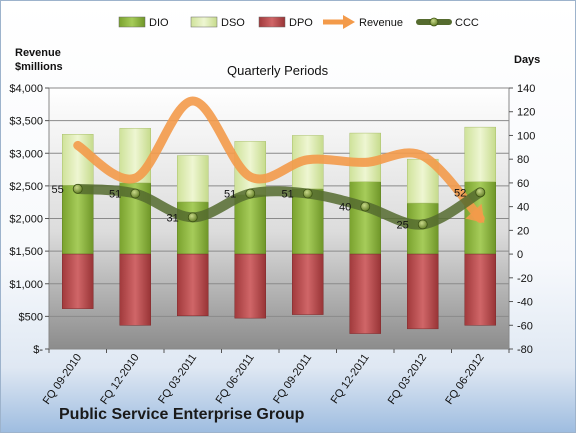 This screenshot has width=576, height=433. What do you see at coordinates (31, 317) in the screenshot?
I see `left-tick-label: $500` at bounding box center [31, 317].